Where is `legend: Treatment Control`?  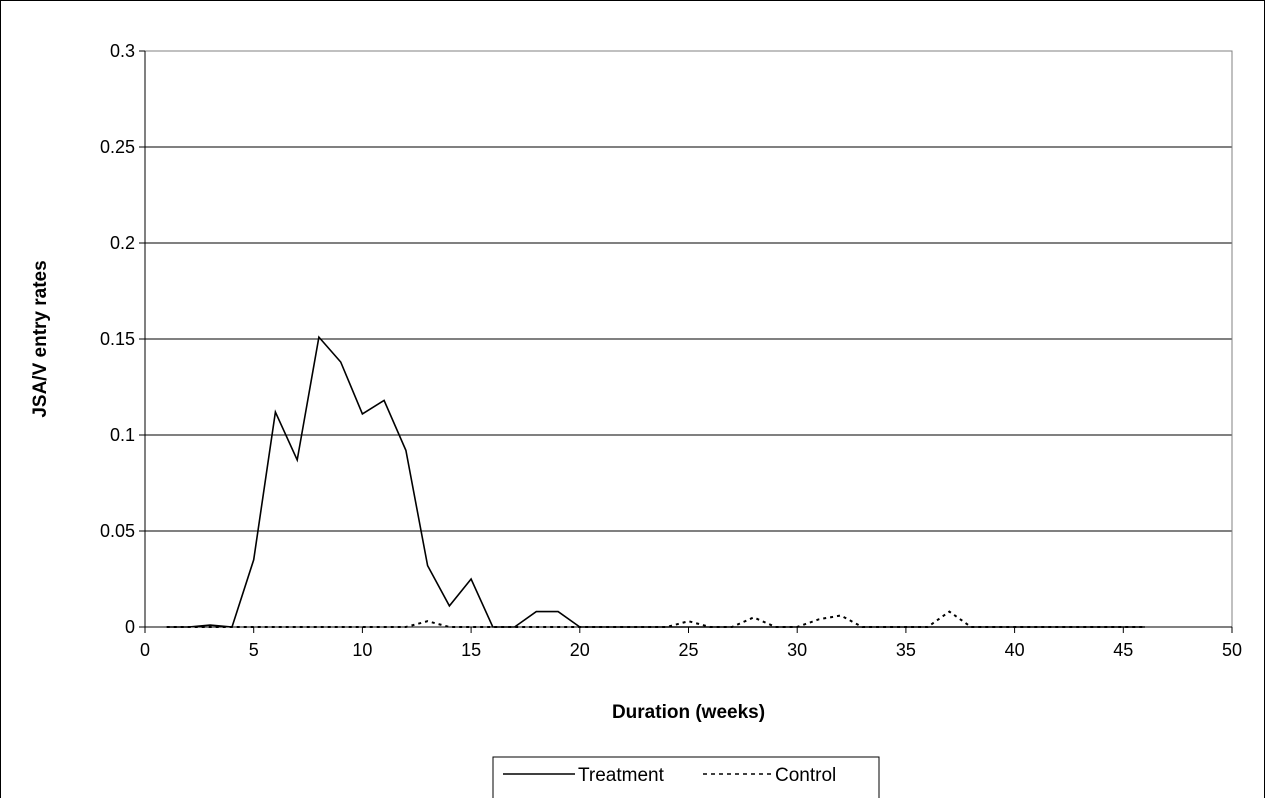
legend: Treatment Control is located at coordinates (686, 777).